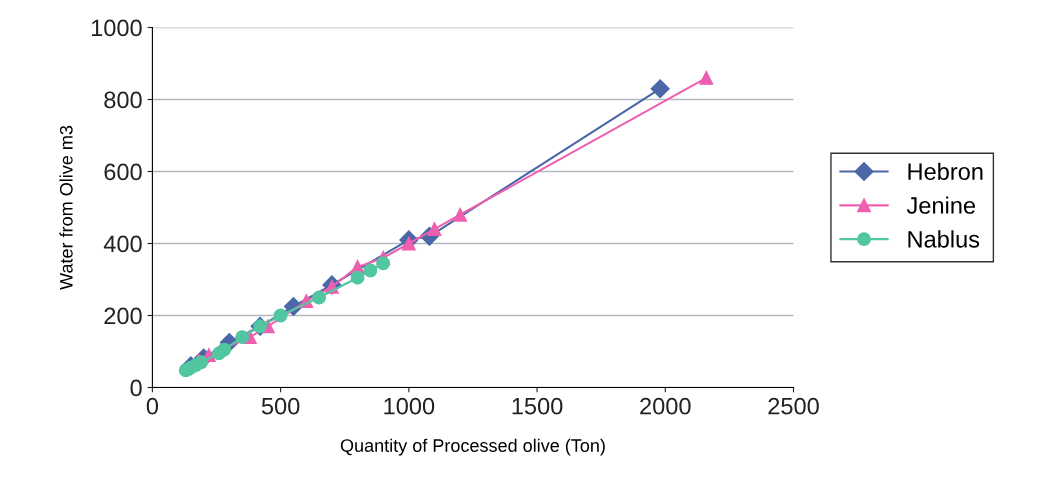 The height and width of the screenshot is (500, 1051). What do you see at coordinates (123, 100) in the screenshot?
I see `y-tick-label: 800` at bounding box center [123, 100].